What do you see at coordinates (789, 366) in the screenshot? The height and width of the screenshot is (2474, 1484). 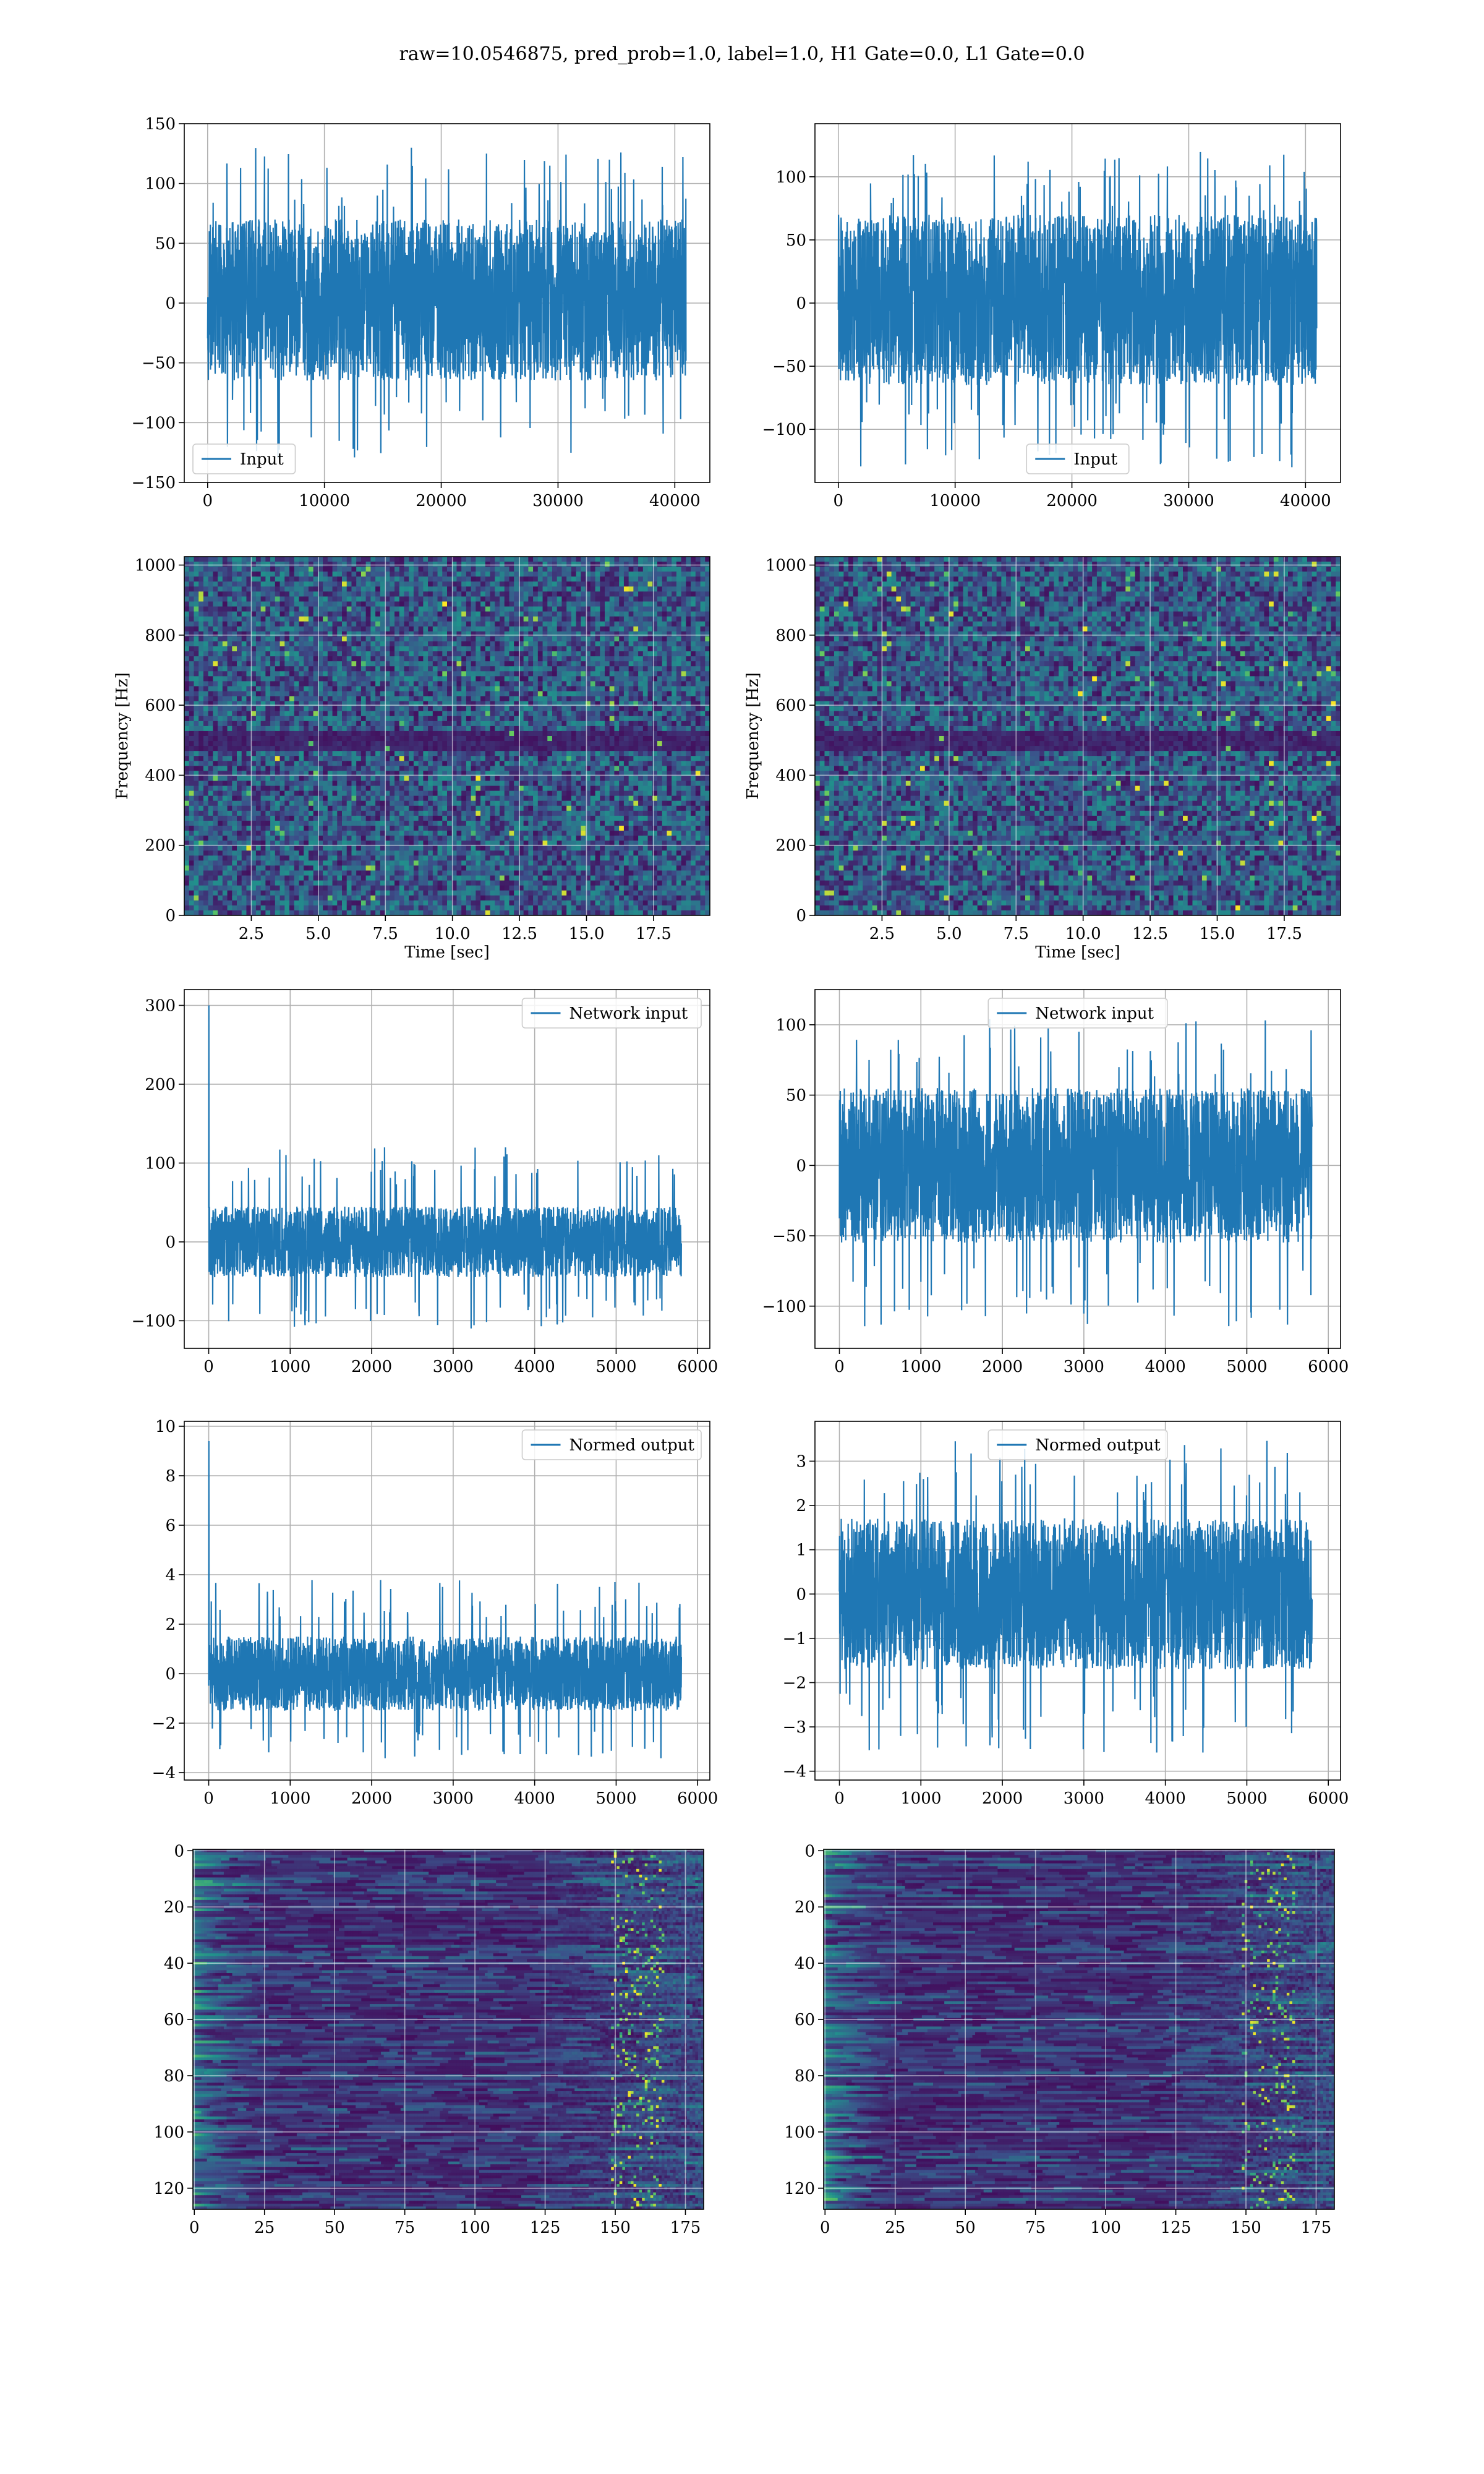 I see `input-right-ytick-label: −50` at bounding box center [789, 366].